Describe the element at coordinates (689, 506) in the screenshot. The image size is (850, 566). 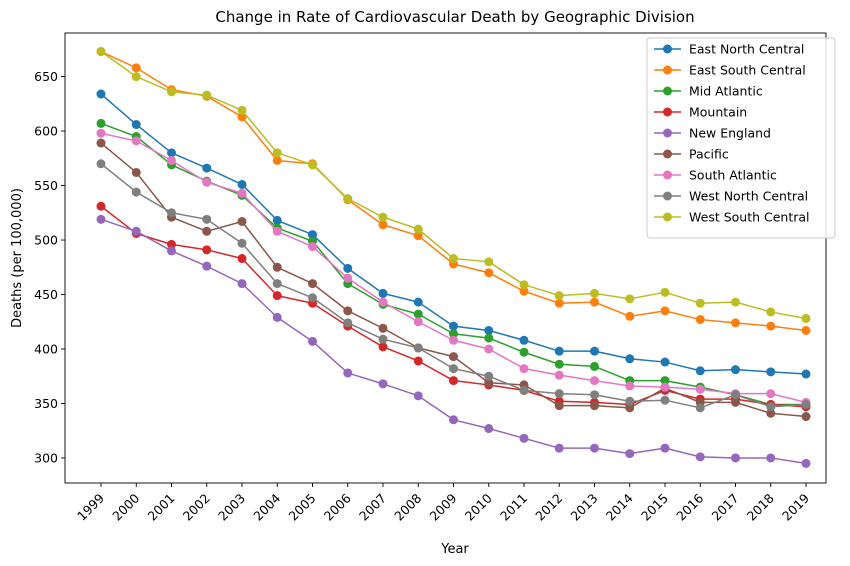
I see `x-tick-label: 2016` at that location.